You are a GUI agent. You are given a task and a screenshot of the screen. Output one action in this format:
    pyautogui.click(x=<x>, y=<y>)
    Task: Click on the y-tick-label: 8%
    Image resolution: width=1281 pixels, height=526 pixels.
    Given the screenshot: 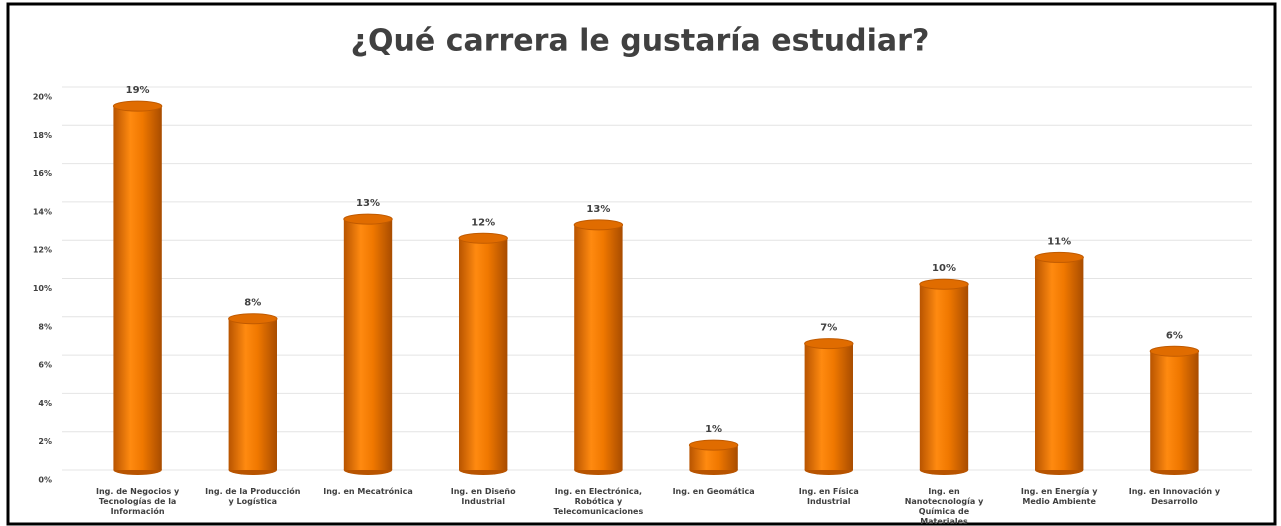 What is the action you would take?
    pyautogui.click(x=45, y=326)
    